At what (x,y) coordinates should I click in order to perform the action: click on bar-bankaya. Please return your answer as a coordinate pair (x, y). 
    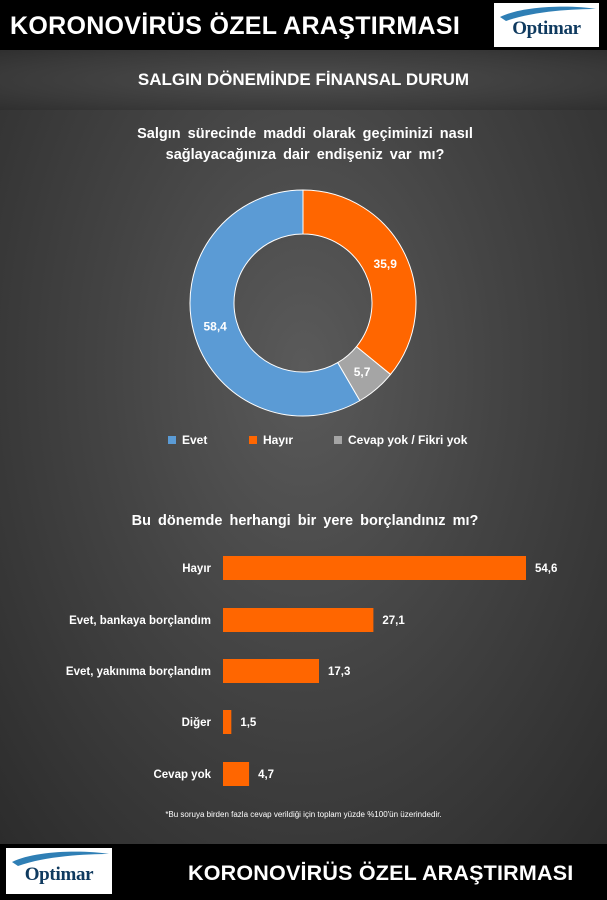
    Looking at the image, I should click on (298, 620).